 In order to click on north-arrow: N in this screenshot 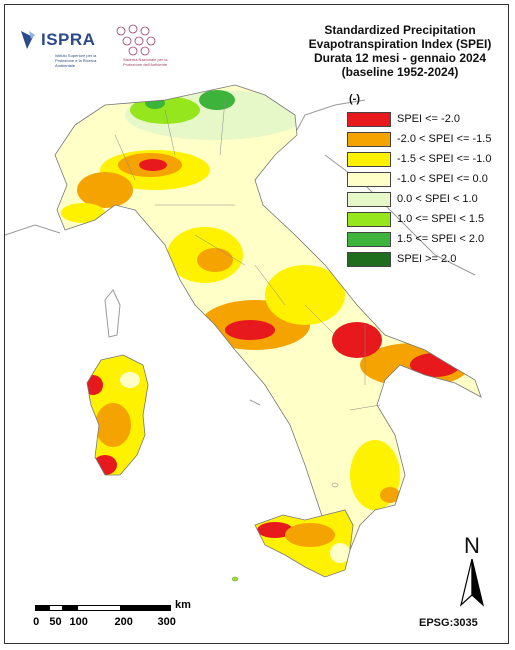, I will do `click(472, 573)`.